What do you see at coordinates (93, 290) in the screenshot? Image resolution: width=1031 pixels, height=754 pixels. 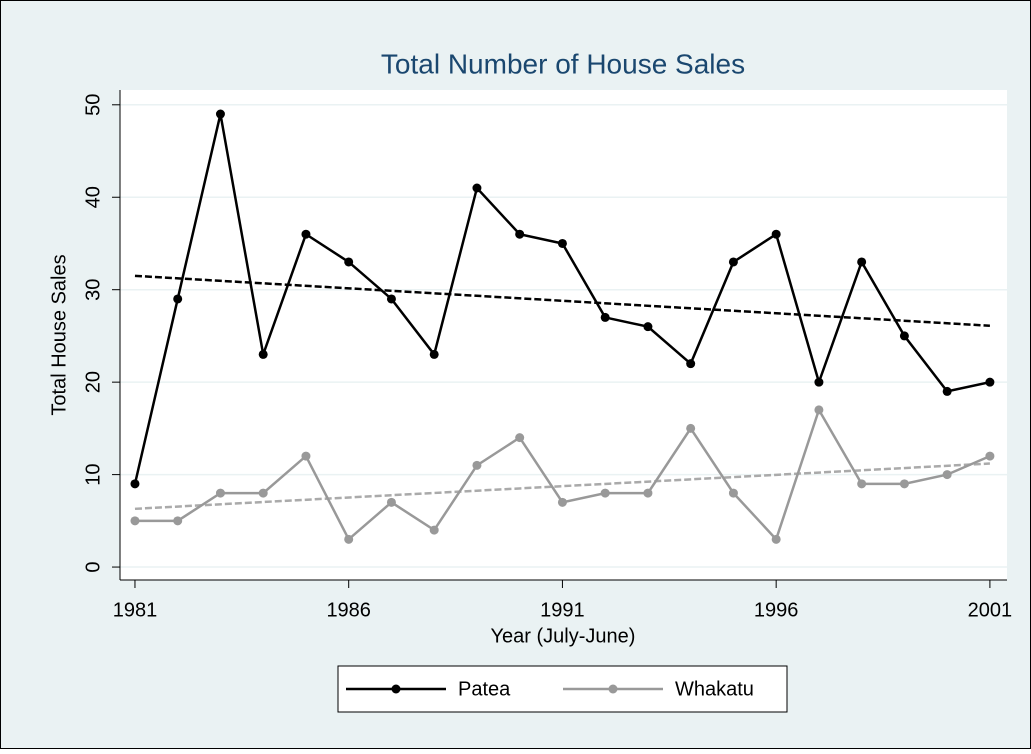 I see `y-tick-label: 30` at bounding box center [93, 290].